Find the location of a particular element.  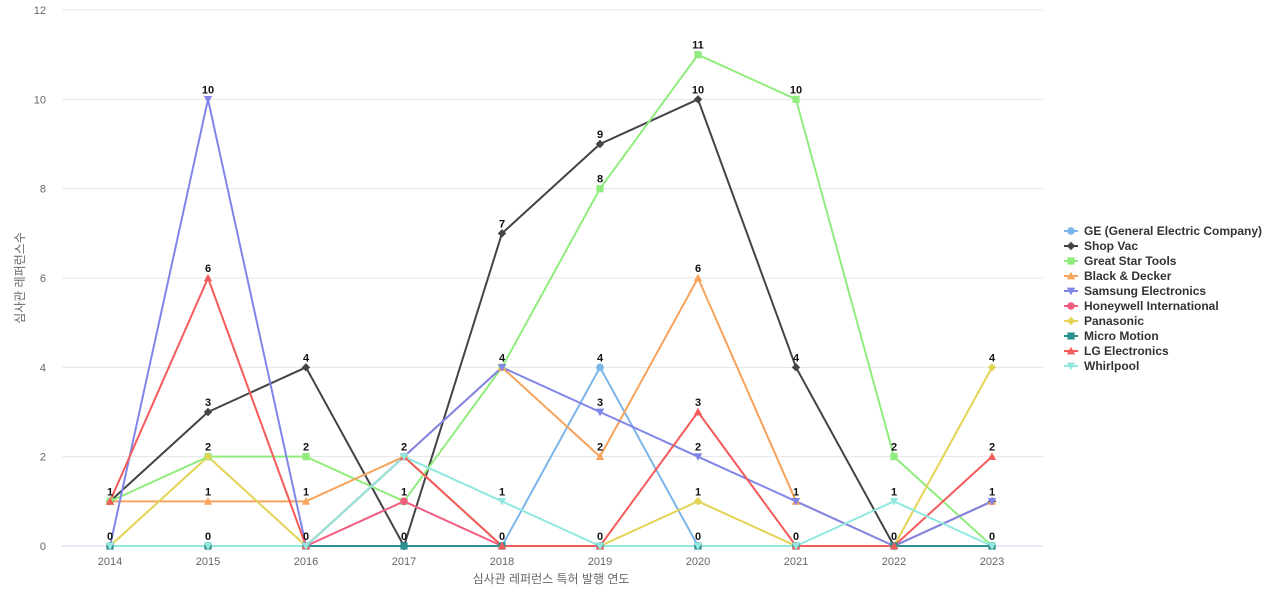

data-label: 7 is located at coordinates (502, 224).